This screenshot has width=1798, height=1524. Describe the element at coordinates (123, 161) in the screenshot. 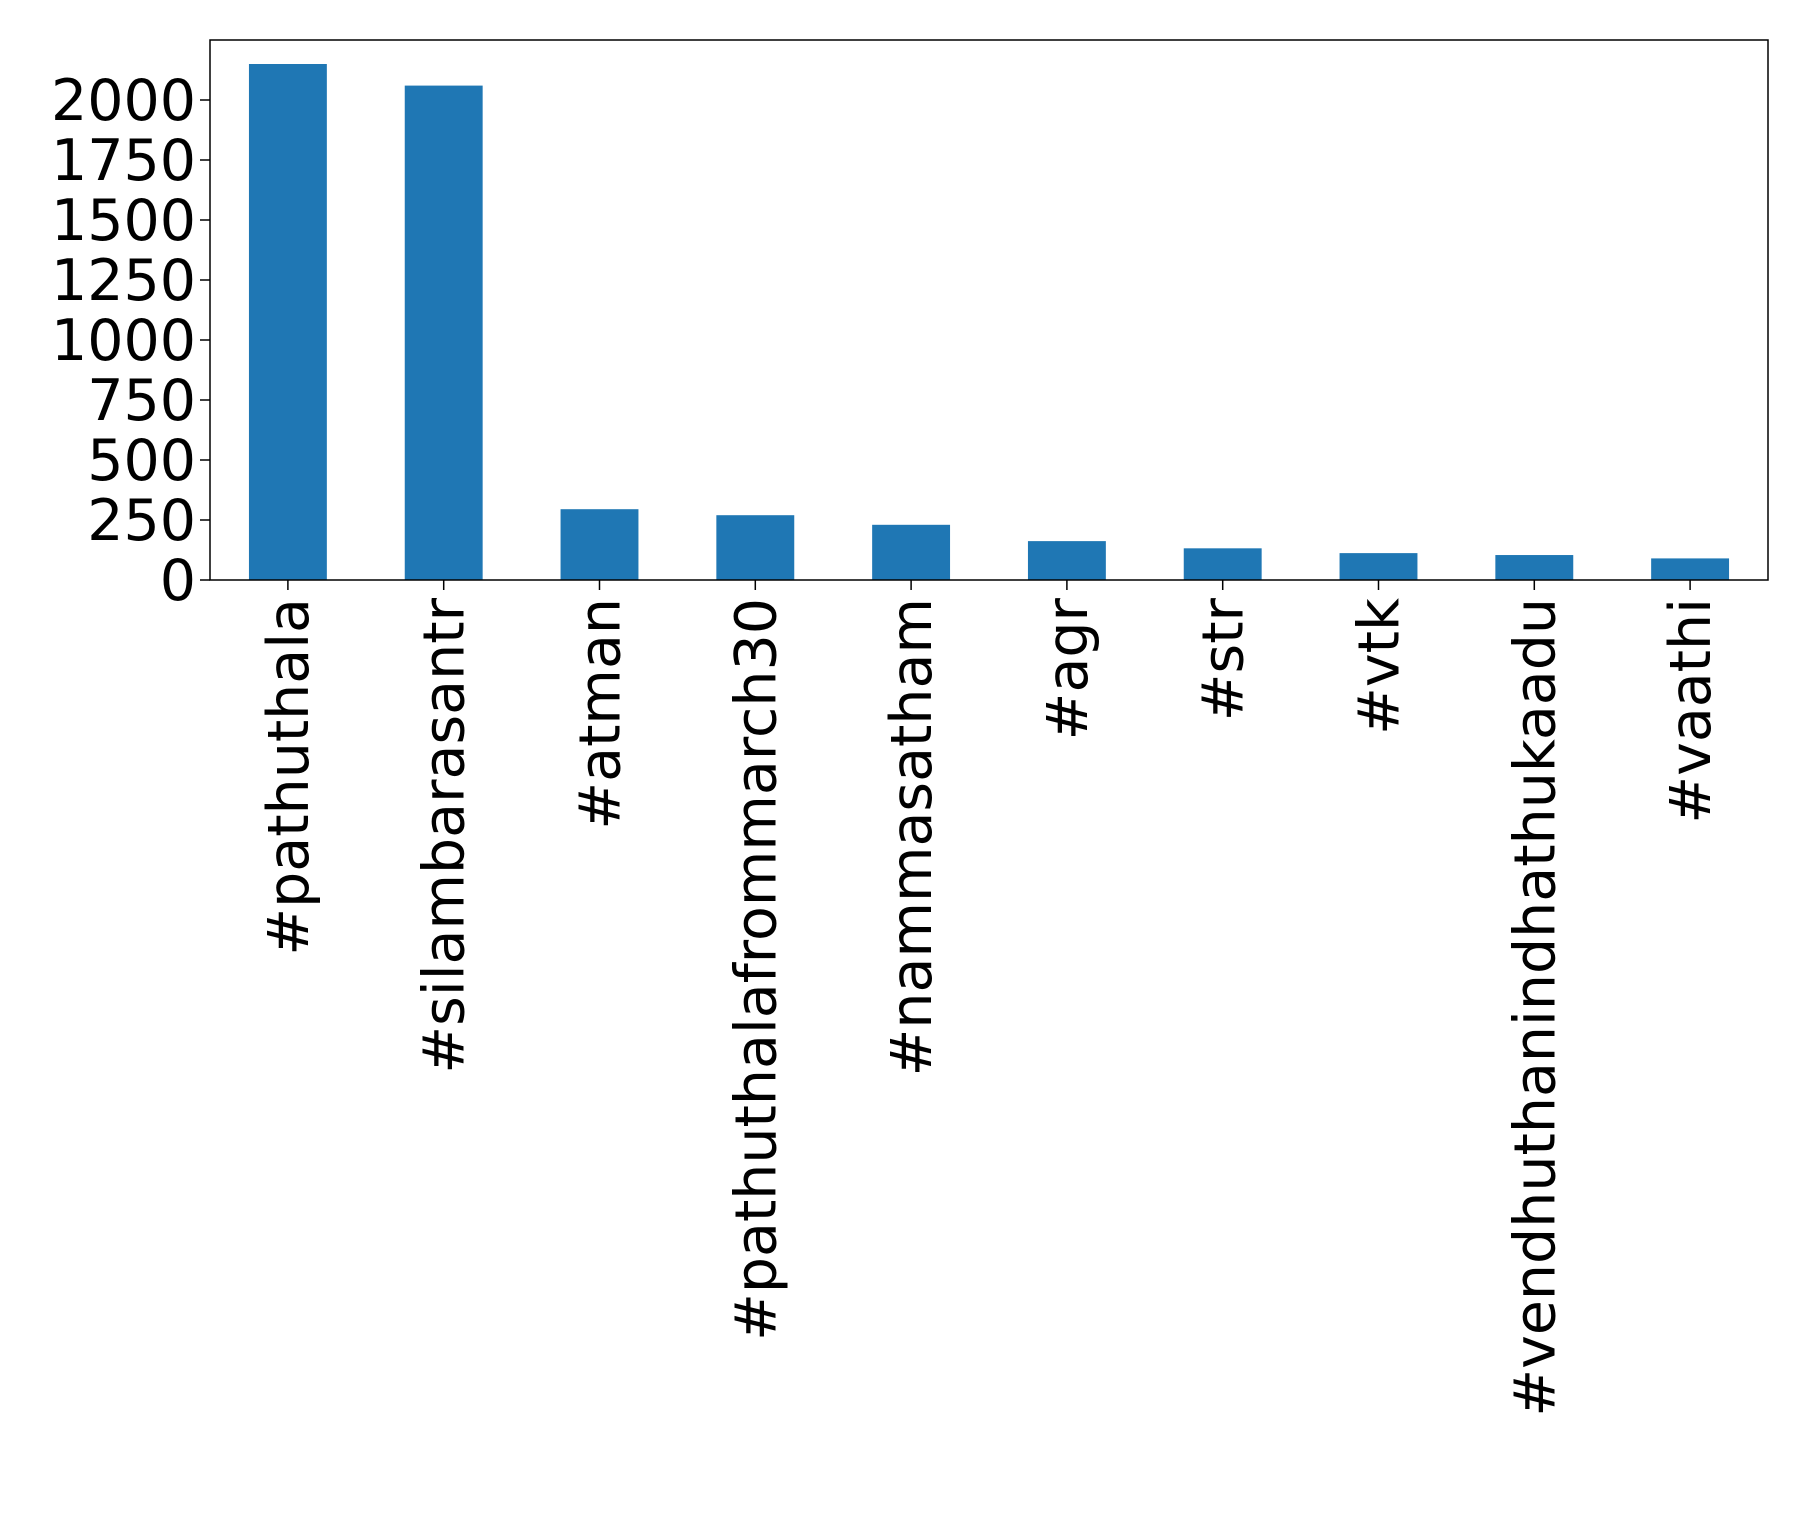

I see `y-tick-label-7: 1750` at that location.